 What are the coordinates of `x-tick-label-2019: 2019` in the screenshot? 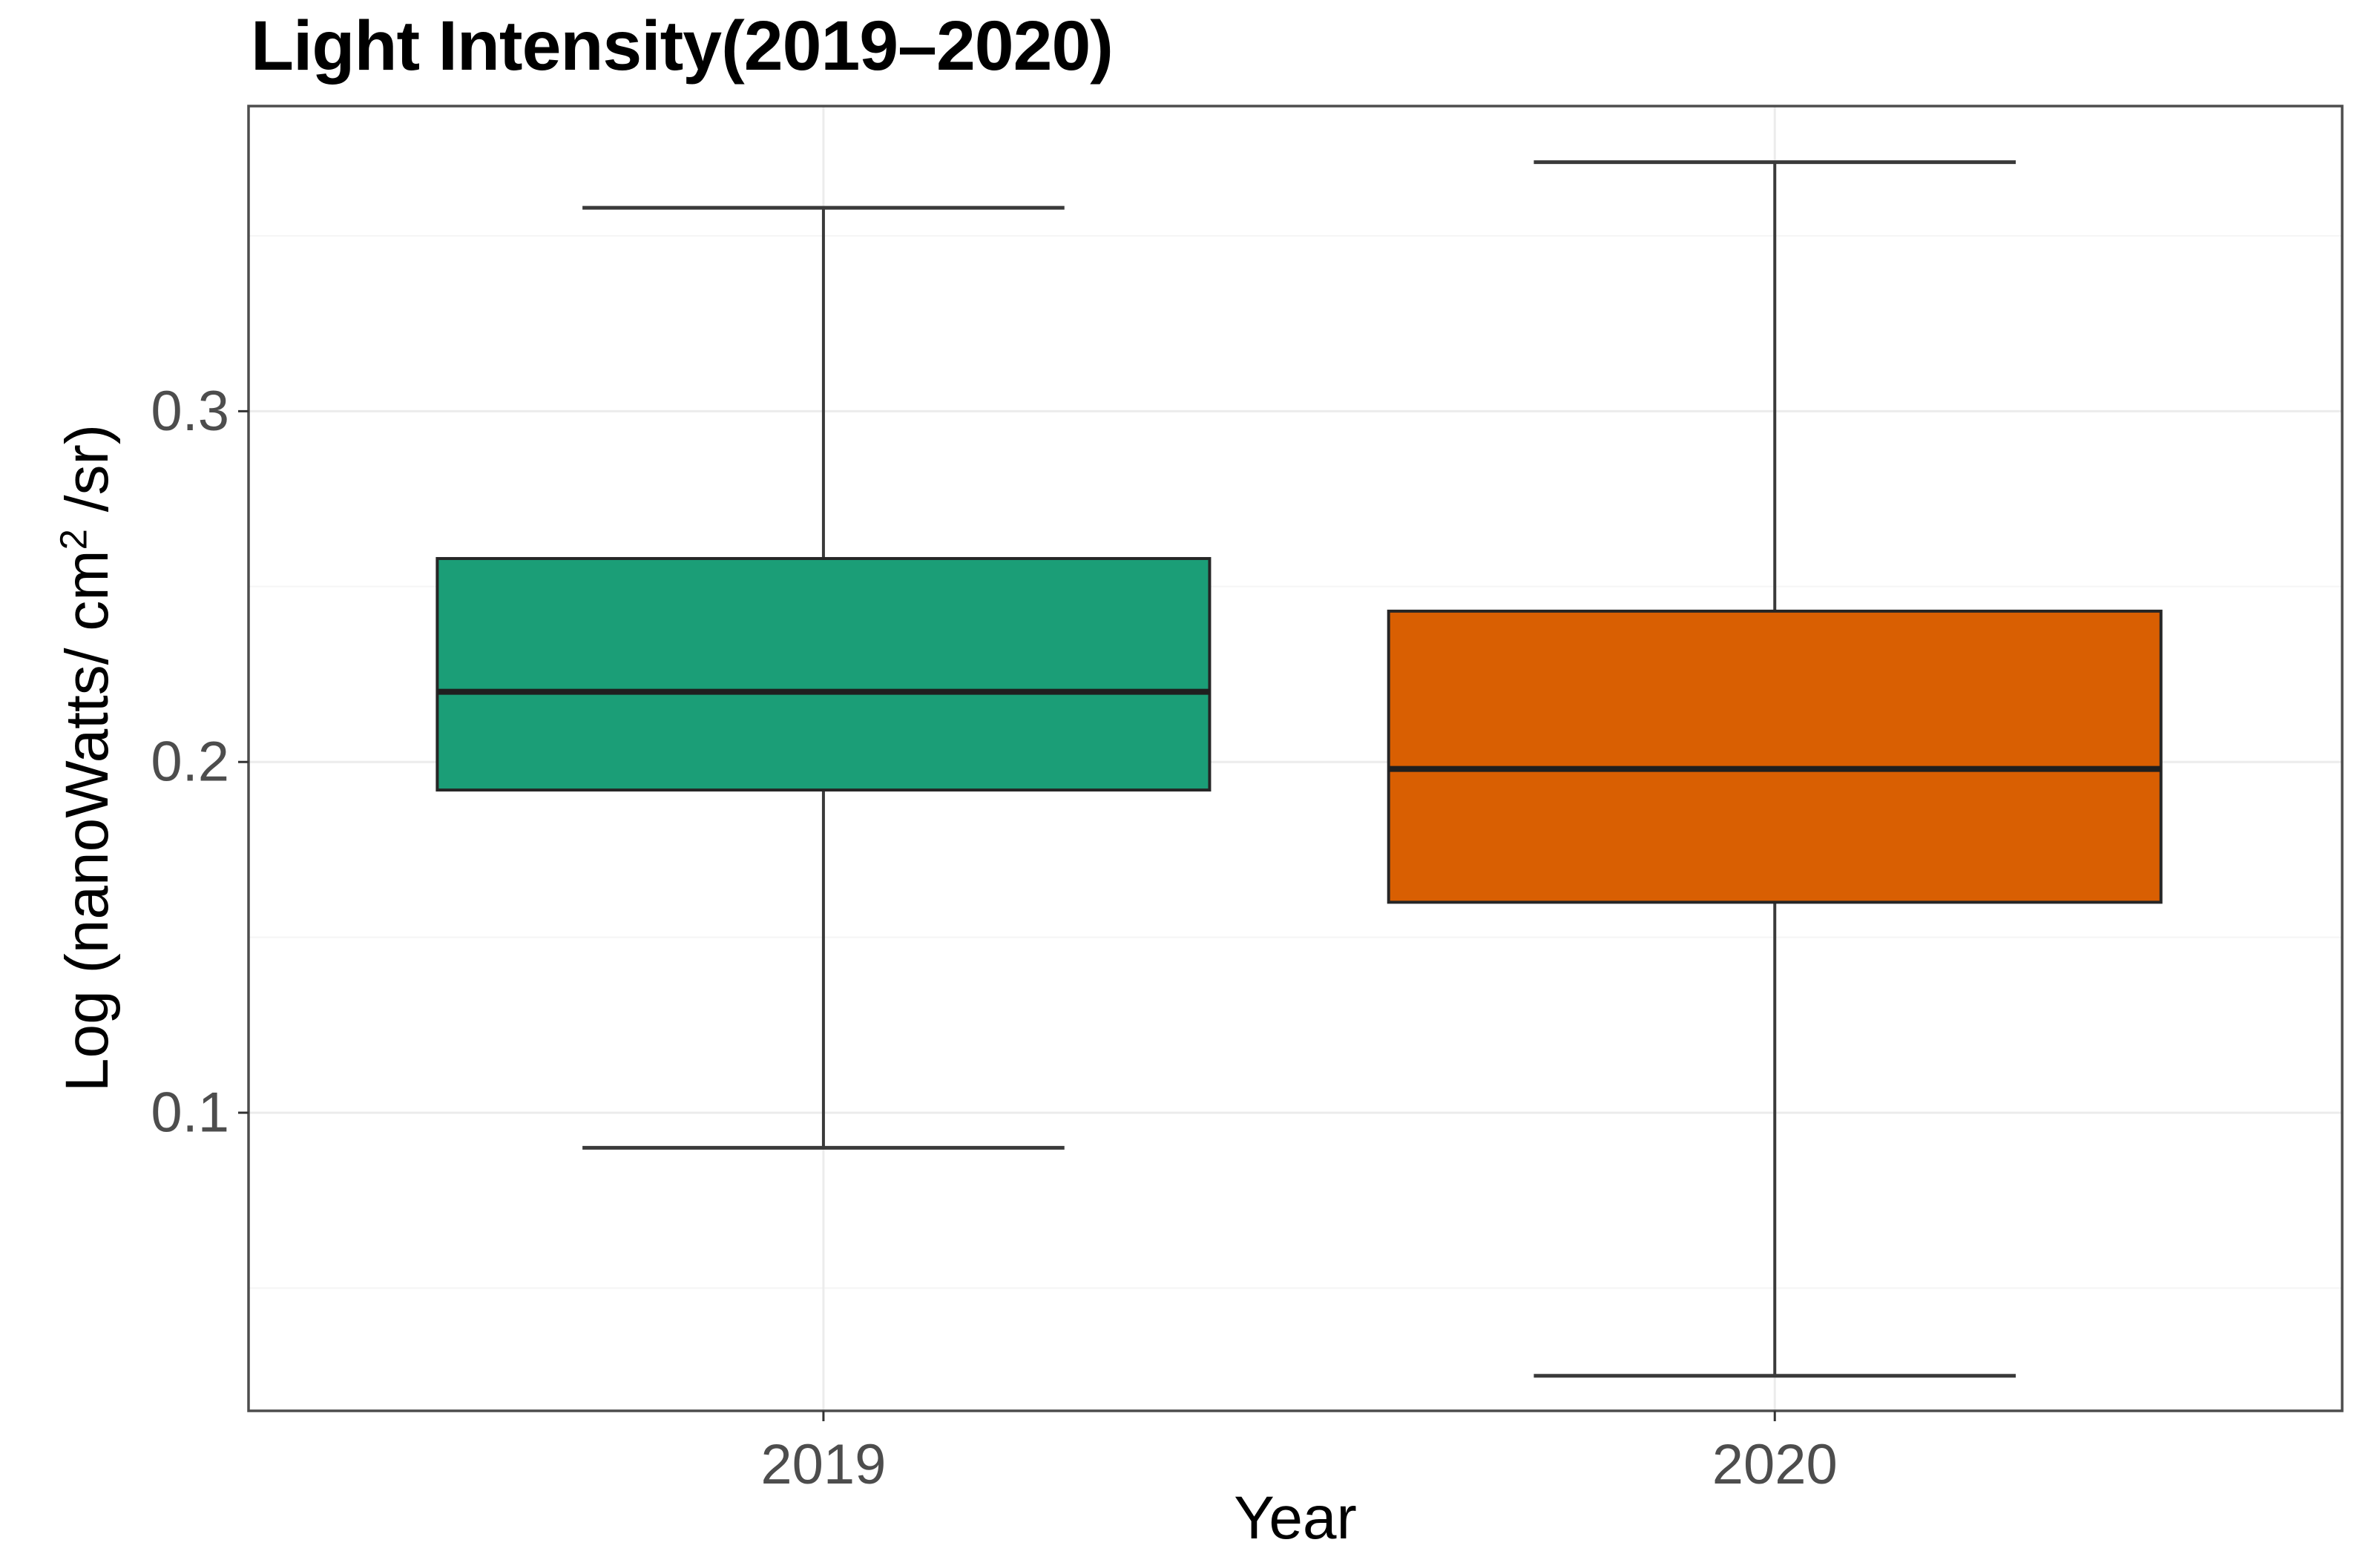 It's located at (823, 1464).